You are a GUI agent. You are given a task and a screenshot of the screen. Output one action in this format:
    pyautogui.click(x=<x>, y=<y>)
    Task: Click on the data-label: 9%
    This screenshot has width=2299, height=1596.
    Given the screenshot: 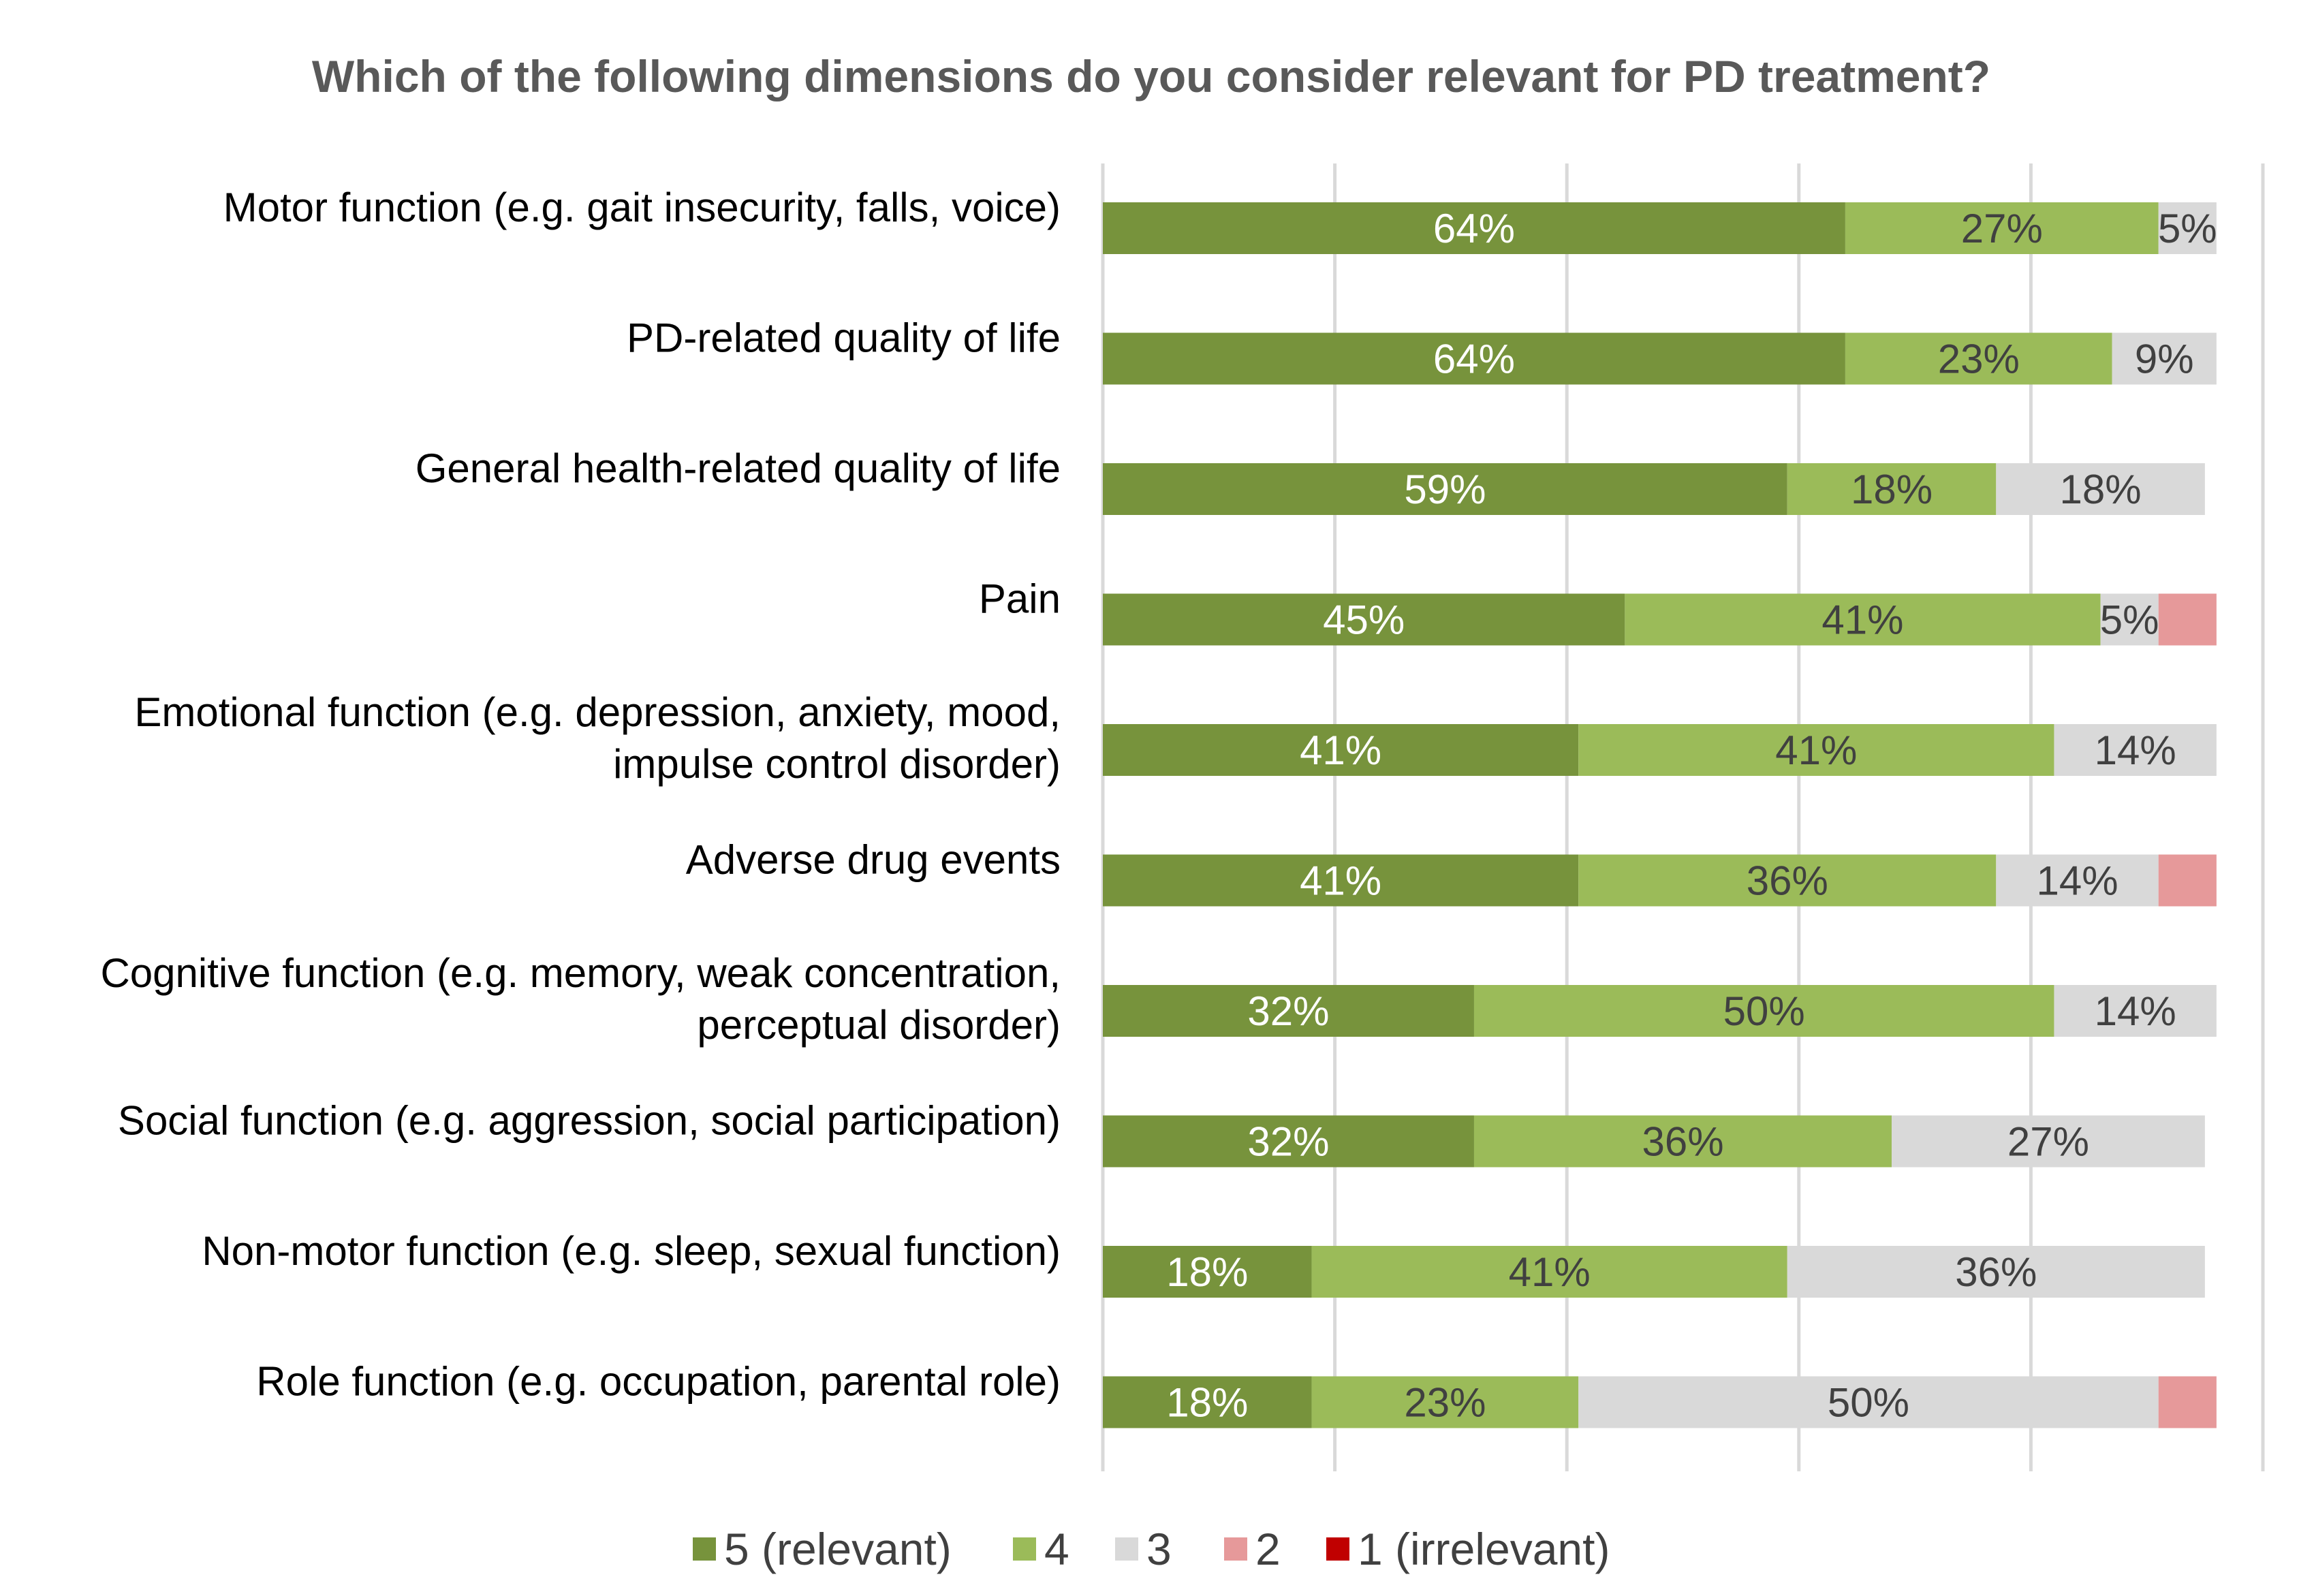 What is the action you would take?
    pyautogui.click(x=2164, y=360)
    